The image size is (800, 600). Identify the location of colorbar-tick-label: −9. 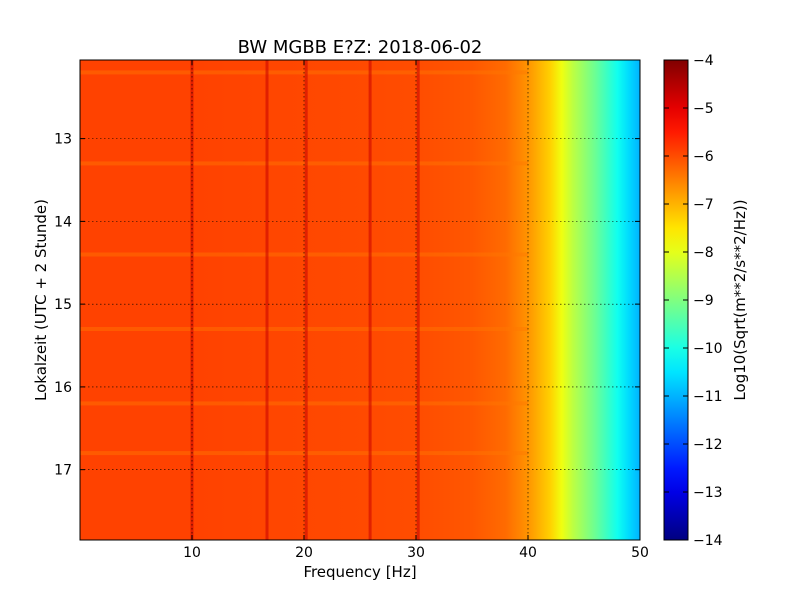
(703, 301).